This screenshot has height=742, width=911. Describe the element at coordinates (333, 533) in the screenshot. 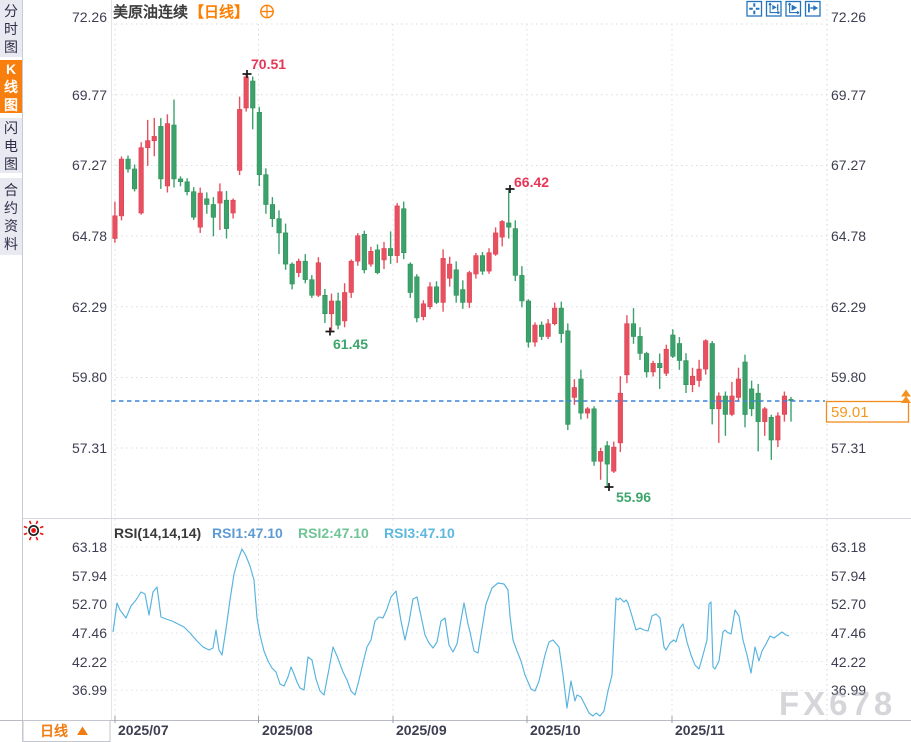

I see `svg-text: RSI2:47.10` at that location.